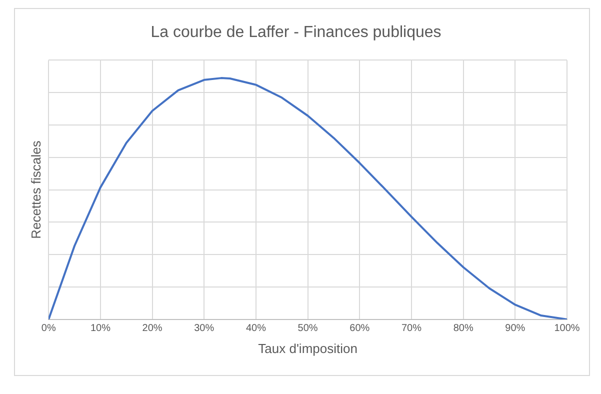 This screenshot has height=394, width=601. What do you see at coordinates (463, 328) in the screenshot?
I see `x-tick-label: 80%` at bounding box center [463, 328].